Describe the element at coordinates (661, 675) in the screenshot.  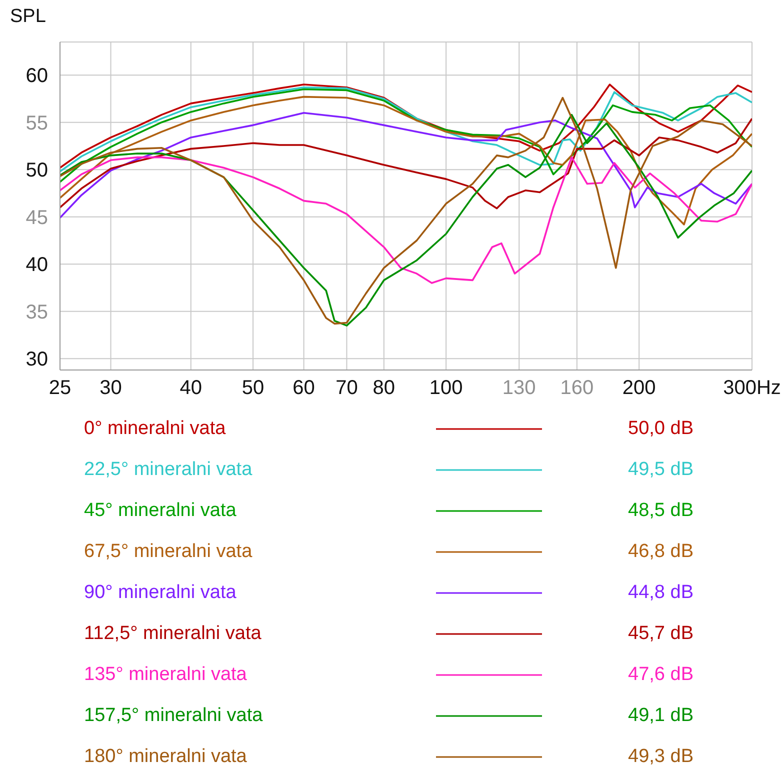
I see `text: 47,6 dB` at that location.